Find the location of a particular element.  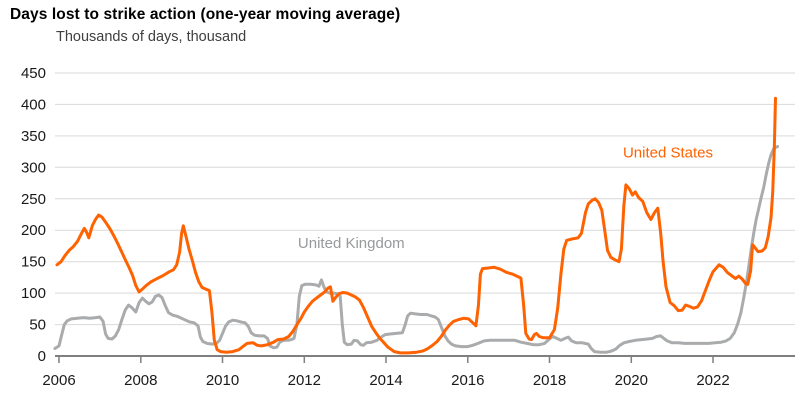

x-tick-label: 2020 is located at coordinates (631, 380).